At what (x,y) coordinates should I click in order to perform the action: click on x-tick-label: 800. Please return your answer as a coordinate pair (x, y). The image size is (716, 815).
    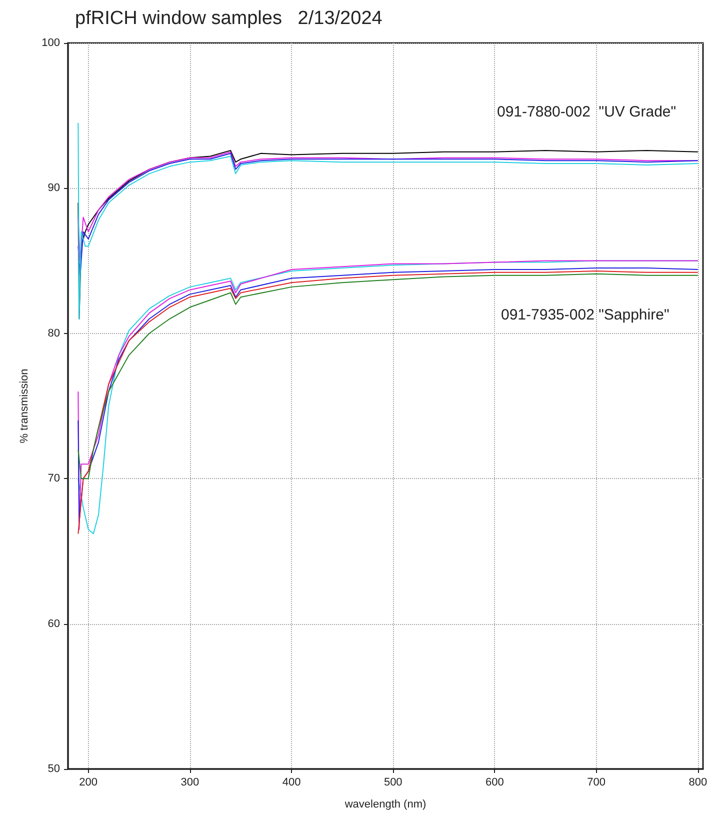
    Looking at the image, I should click on (698, 782).